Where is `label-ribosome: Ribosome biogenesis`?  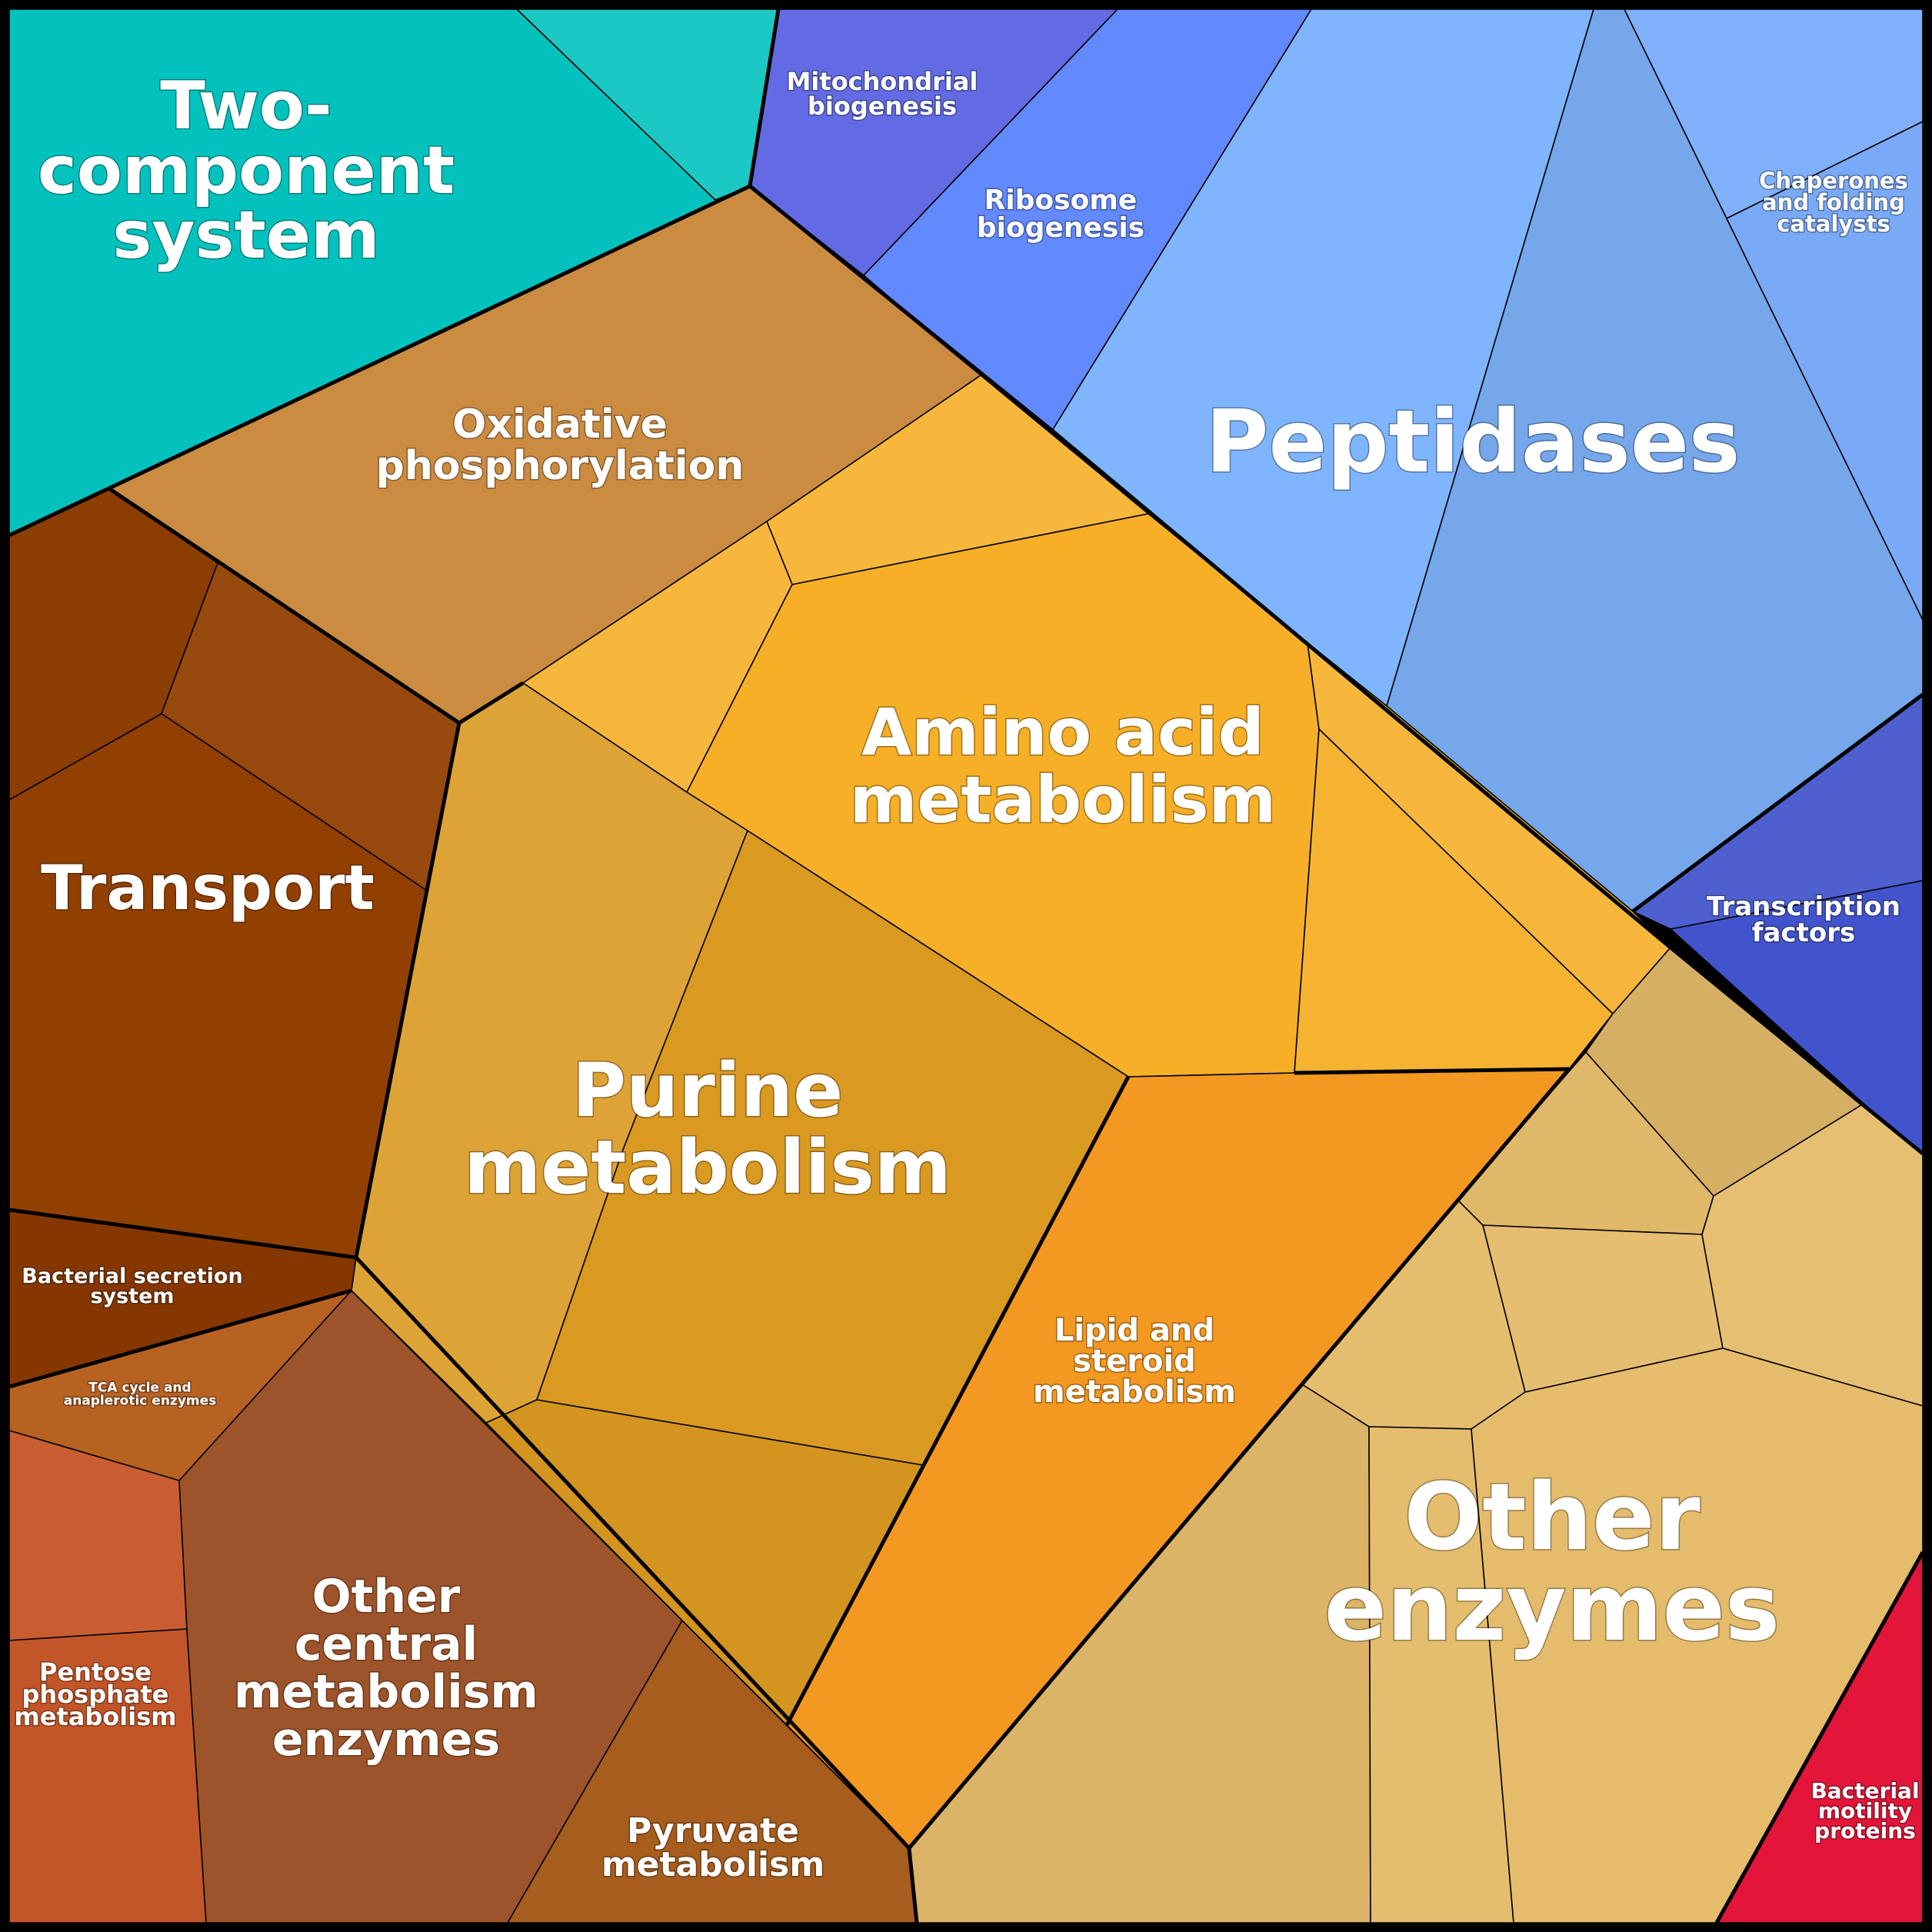 label-ribosome: Ribosome biogenesis is located at coordinates (1060, 214).